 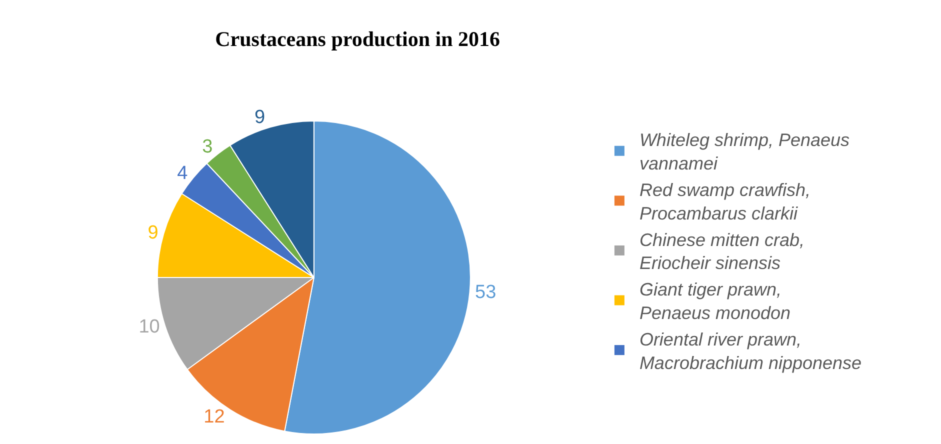 I want to click on legend-label: Whiteleg shrimp, Penaeus vannamei, so click(x=744, y=152).